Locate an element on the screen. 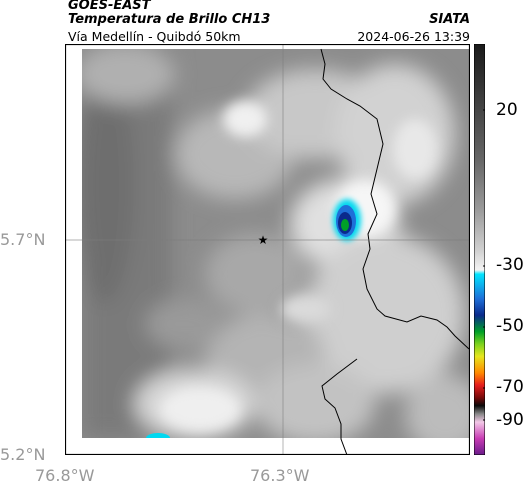 This screenshot has height=491, width=526. organization-label: SIATA is located at coordinates (449, 19).